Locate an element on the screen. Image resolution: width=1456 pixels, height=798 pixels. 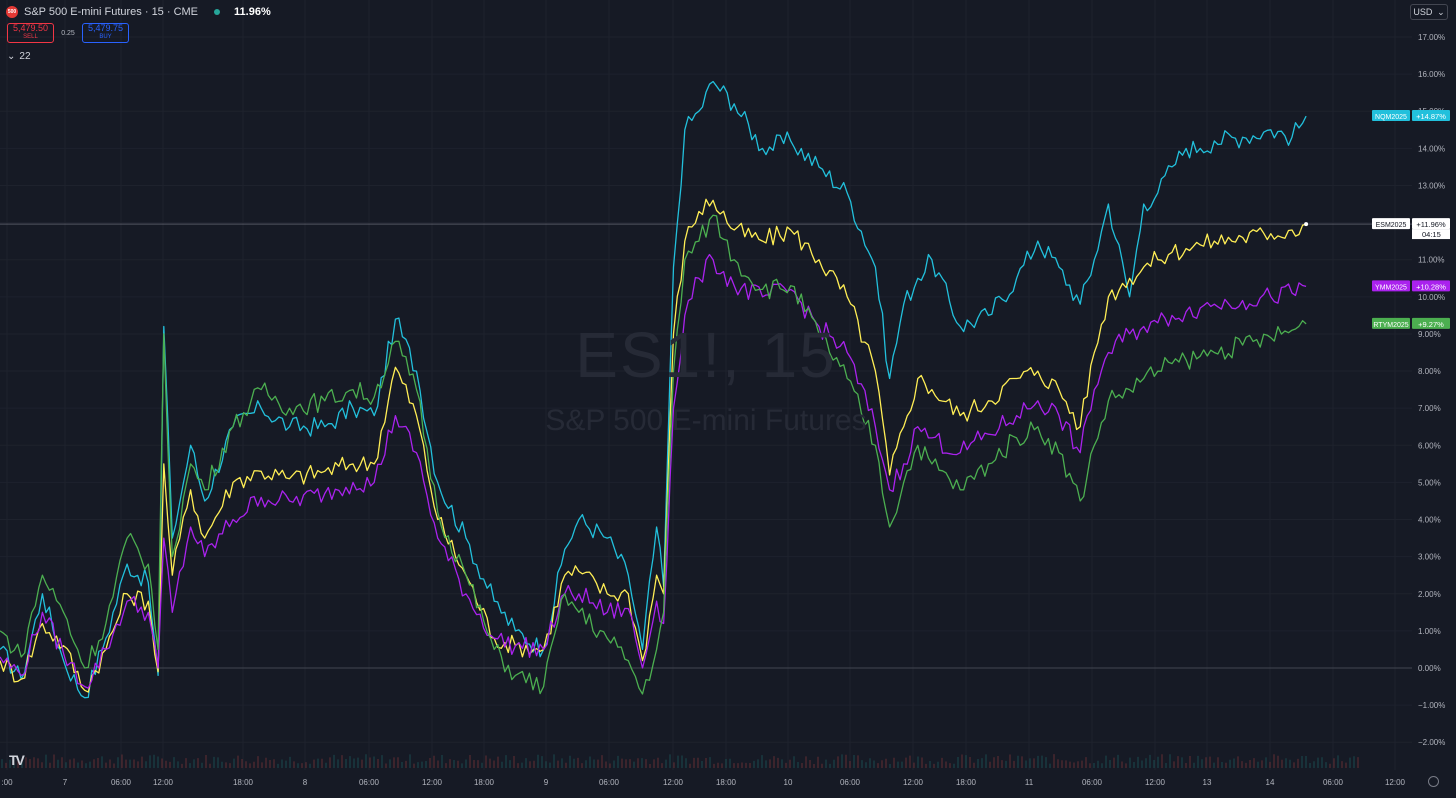
series-value-label: +14.87% is located at coordinates (1431, 116).